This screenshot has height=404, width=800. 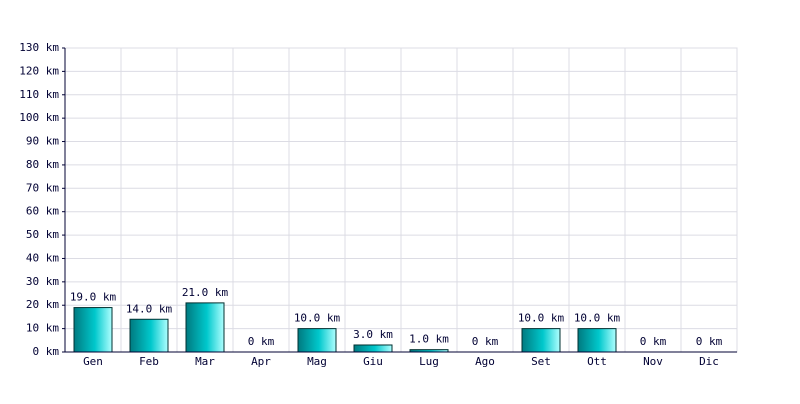 I want to click on value-label: 14.0 km, so click(x=149, y=308).